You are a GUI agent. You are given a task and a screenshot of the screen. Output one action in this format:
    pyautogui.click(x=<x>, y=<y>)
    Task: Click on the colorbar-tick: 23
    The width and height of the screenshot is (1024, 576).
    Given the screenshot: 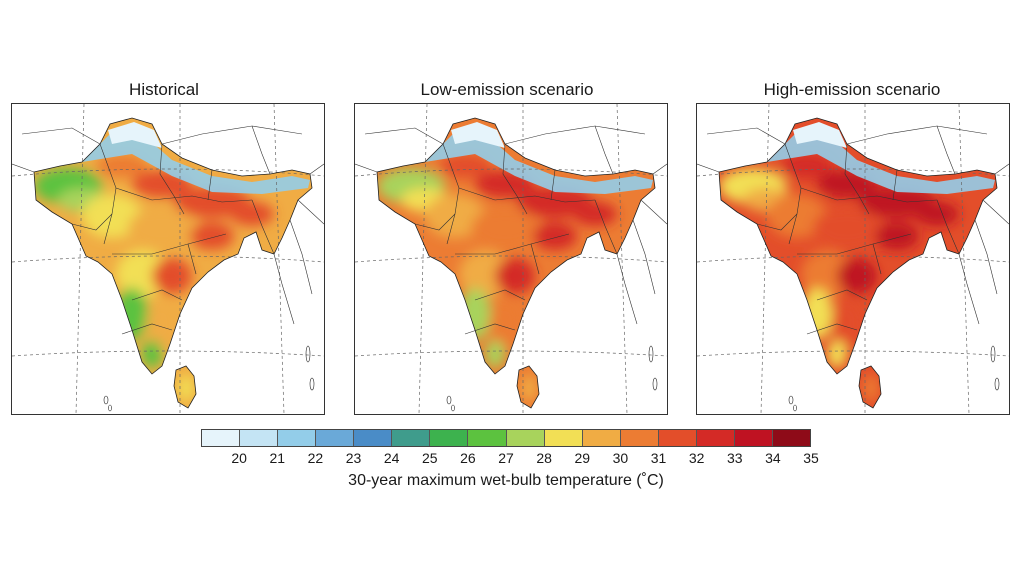 What is the action you would take?
    pyautogui.click(x=353, y=458)
    